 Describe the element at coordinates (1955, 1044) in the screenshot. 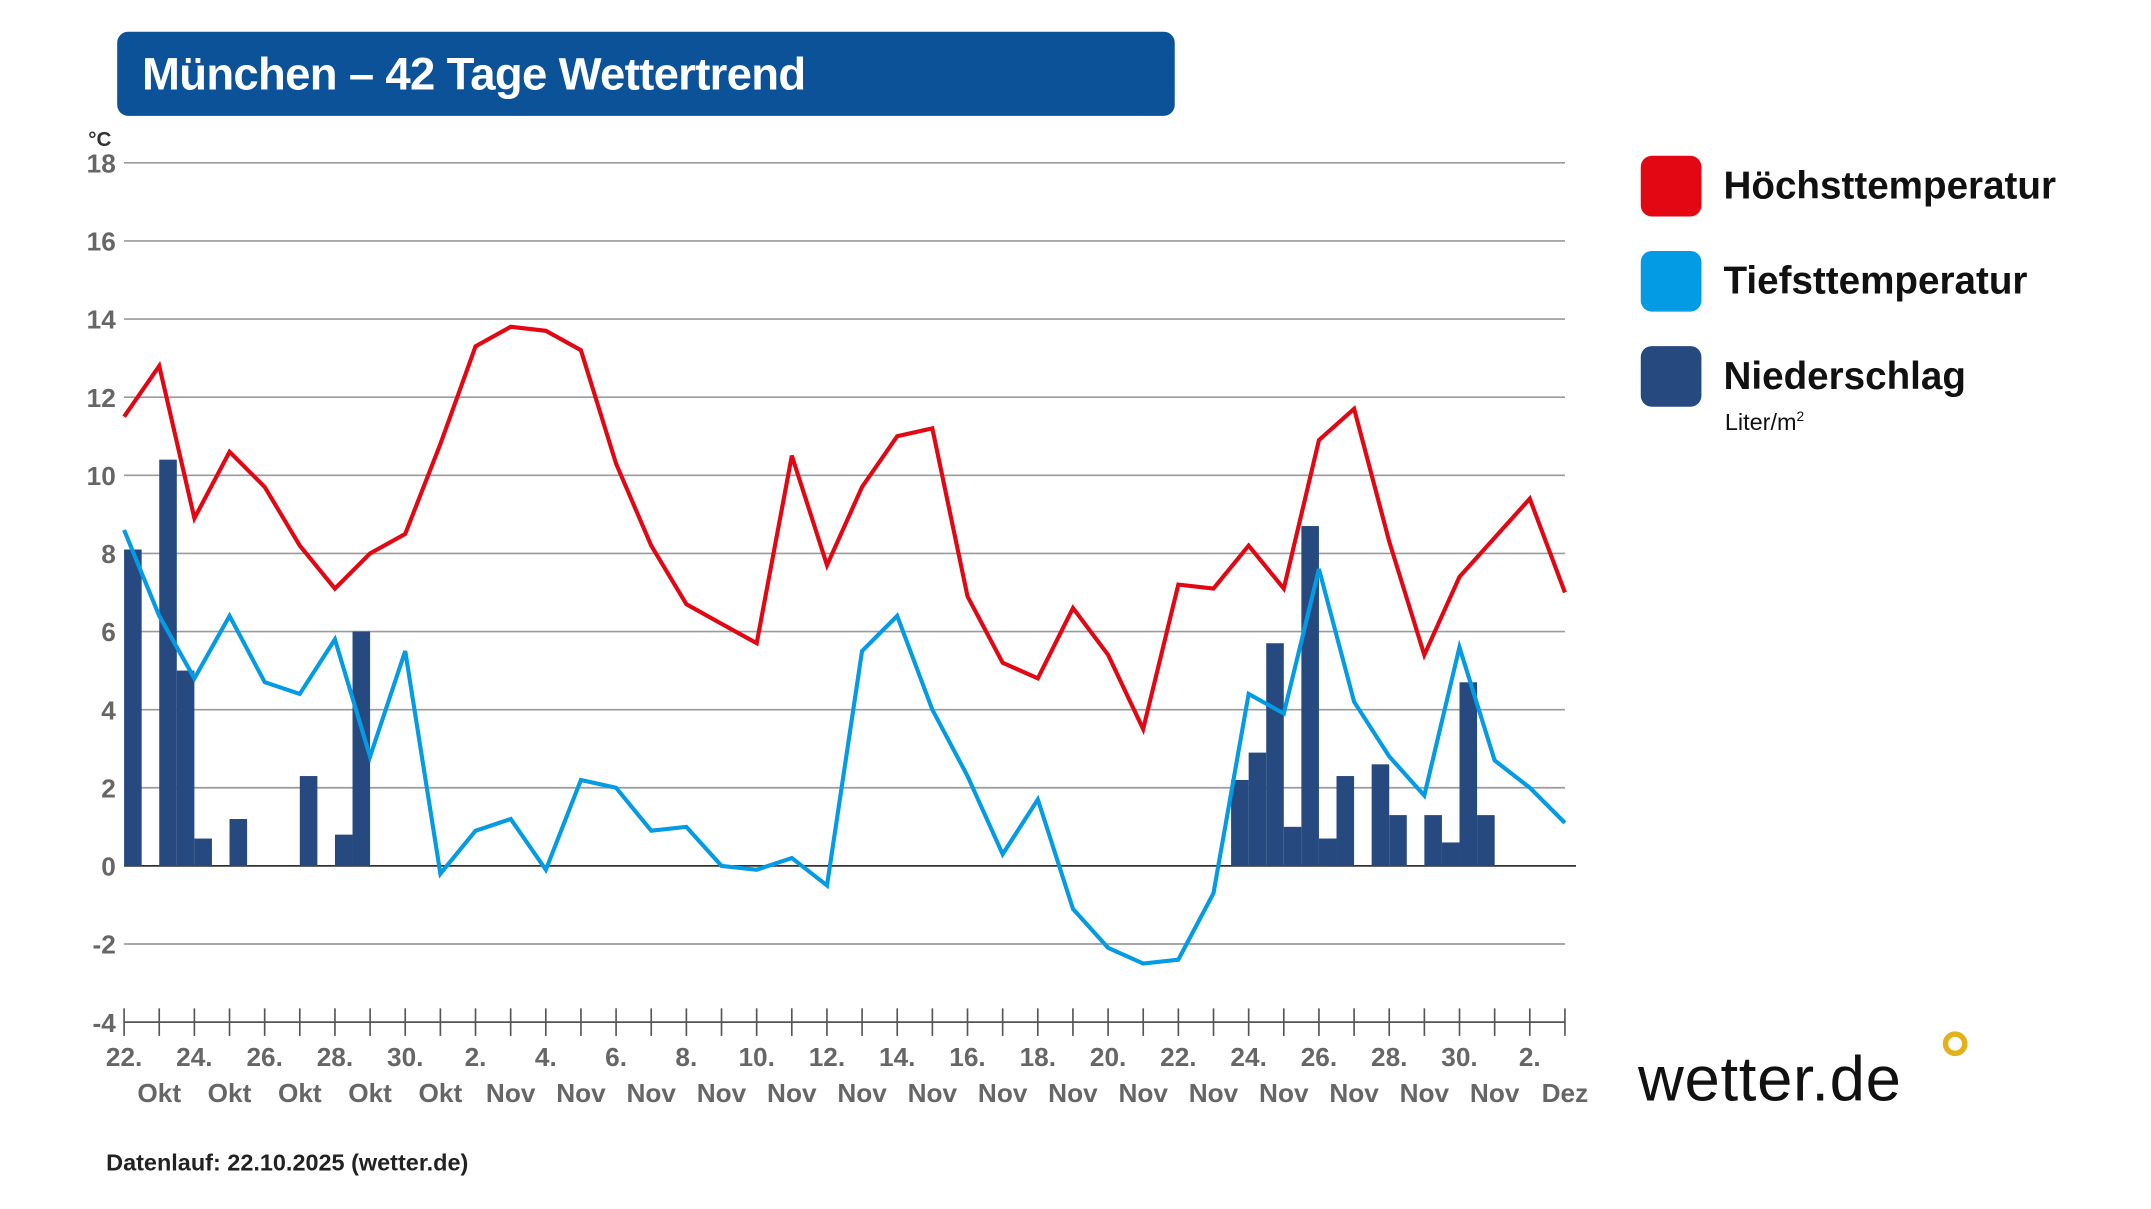

I see `logo-dot-icon` at that location.